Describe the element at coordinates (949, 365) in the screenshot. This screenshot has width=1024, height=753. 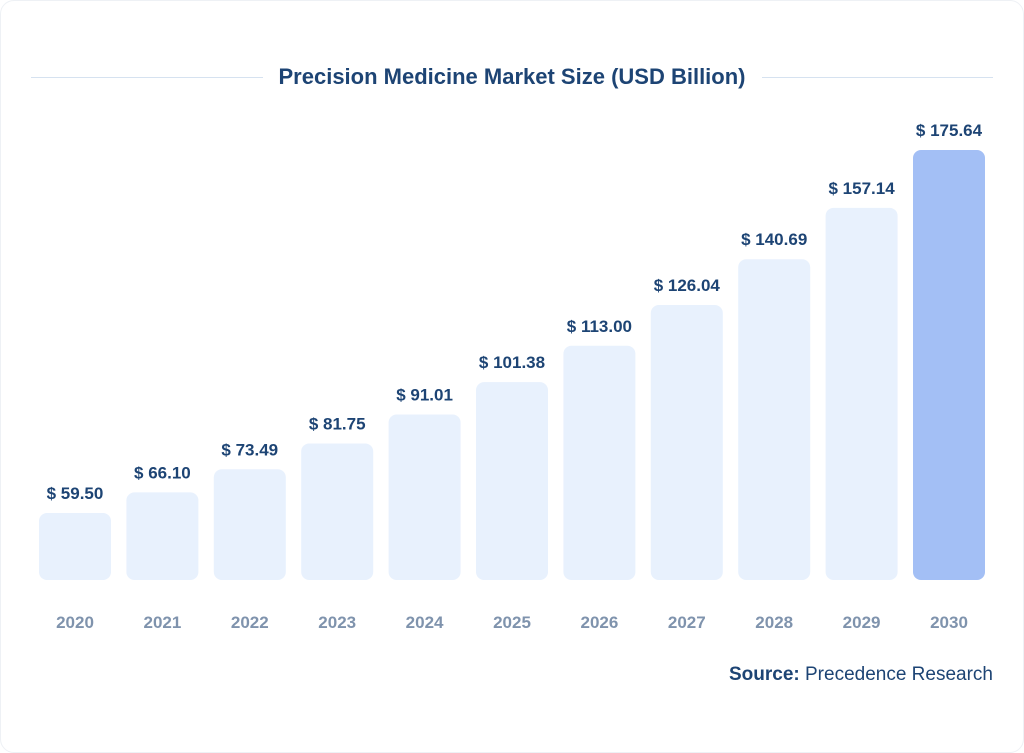
I see `bar-2030` at that location.